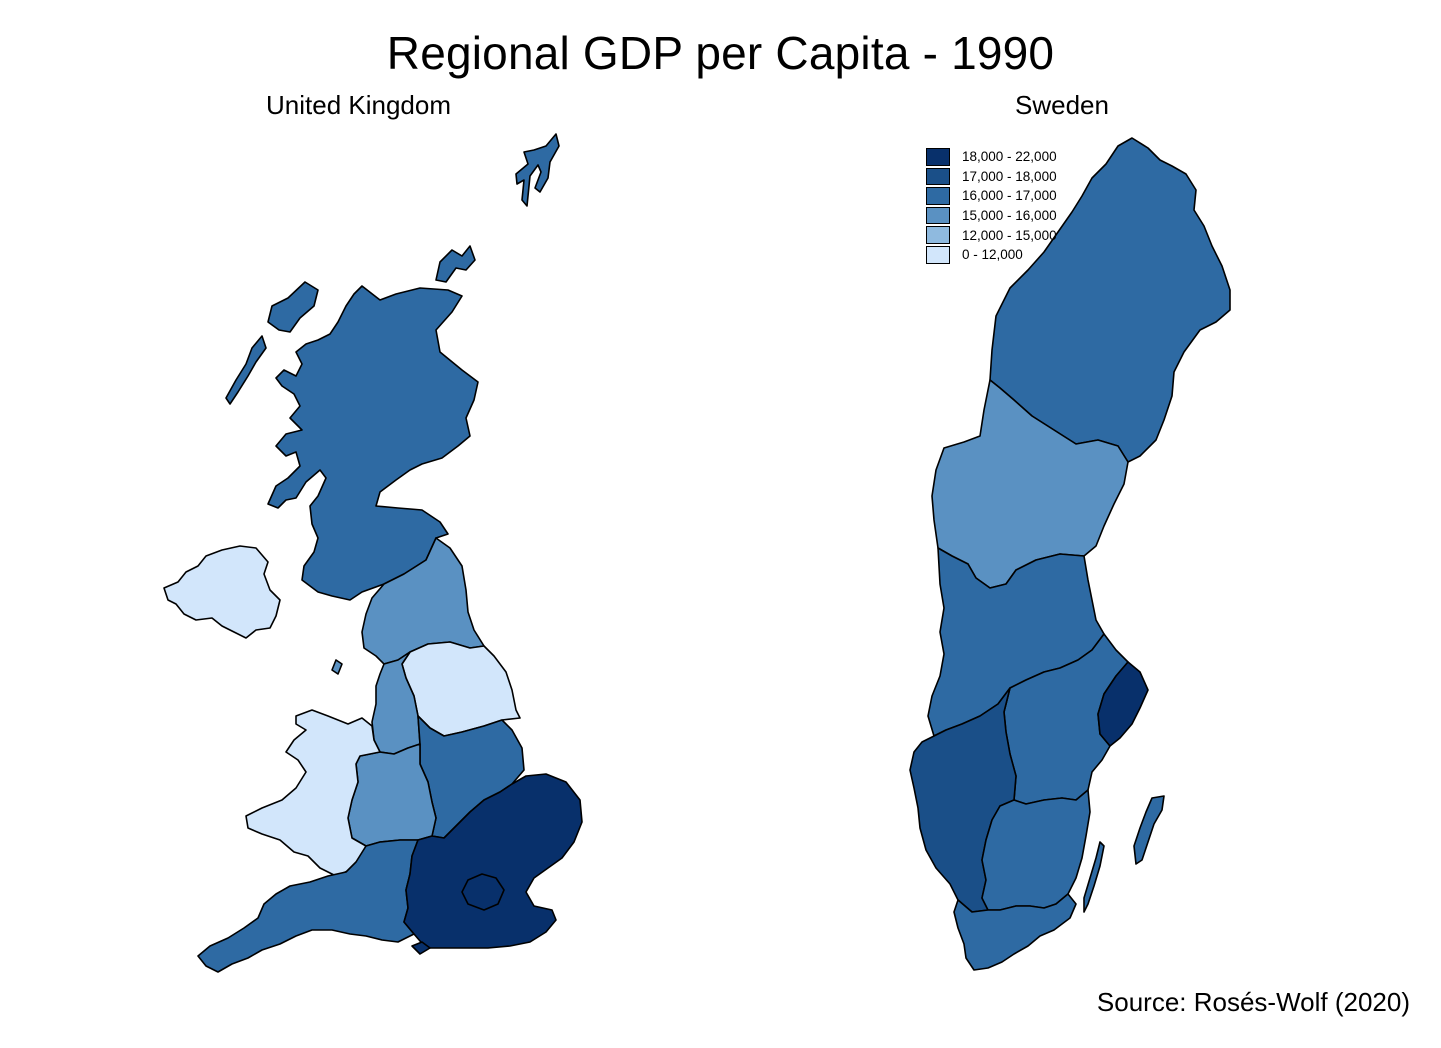 This screenshot has width=1441, height=1048. I want to click on legend-item: 18,000 - 22,000, so click(991, 157).